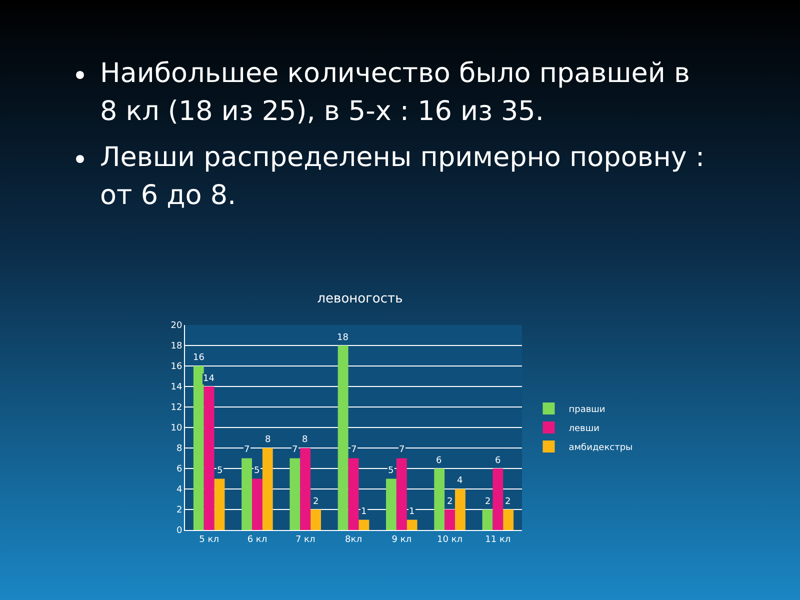  Describe the element at coordinates (209, 379) in the screenshot. I see `data-label: 14` at that location.